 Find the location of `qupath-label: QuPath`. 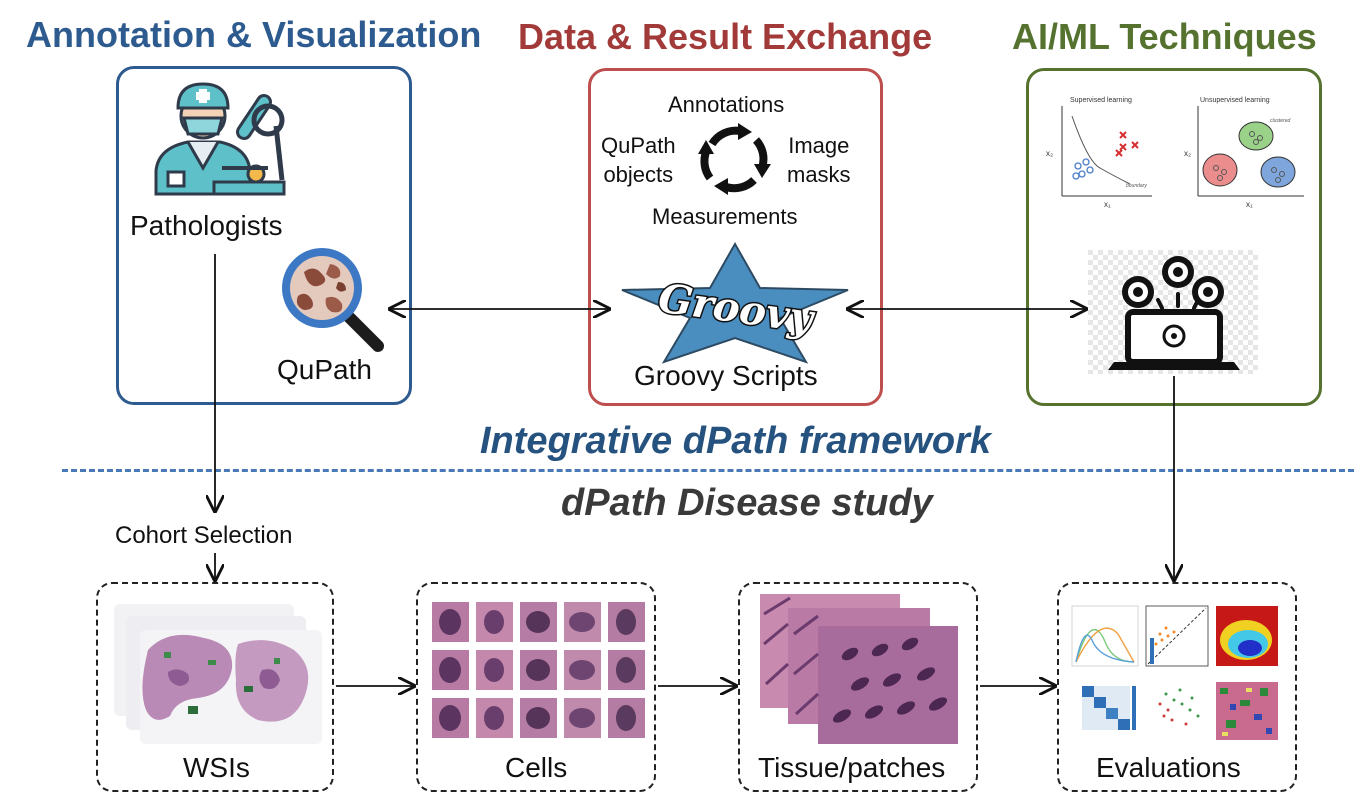

qupath-label: QuPath is located at coordinates (324, 369).